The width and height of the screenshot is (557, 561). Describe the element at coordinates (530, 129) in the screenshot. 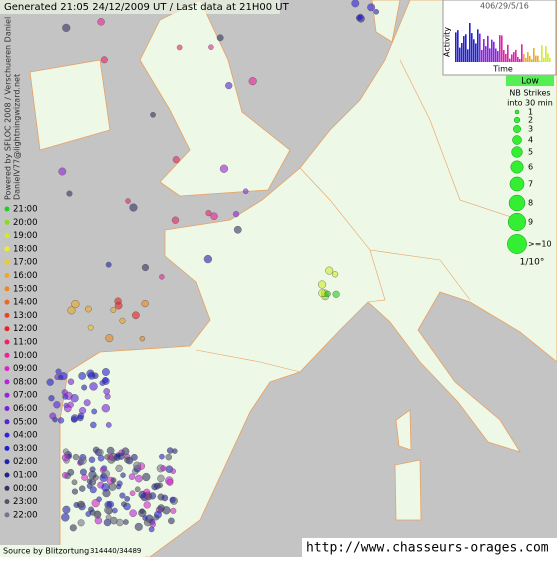

I see `size-label: 3` at that location.